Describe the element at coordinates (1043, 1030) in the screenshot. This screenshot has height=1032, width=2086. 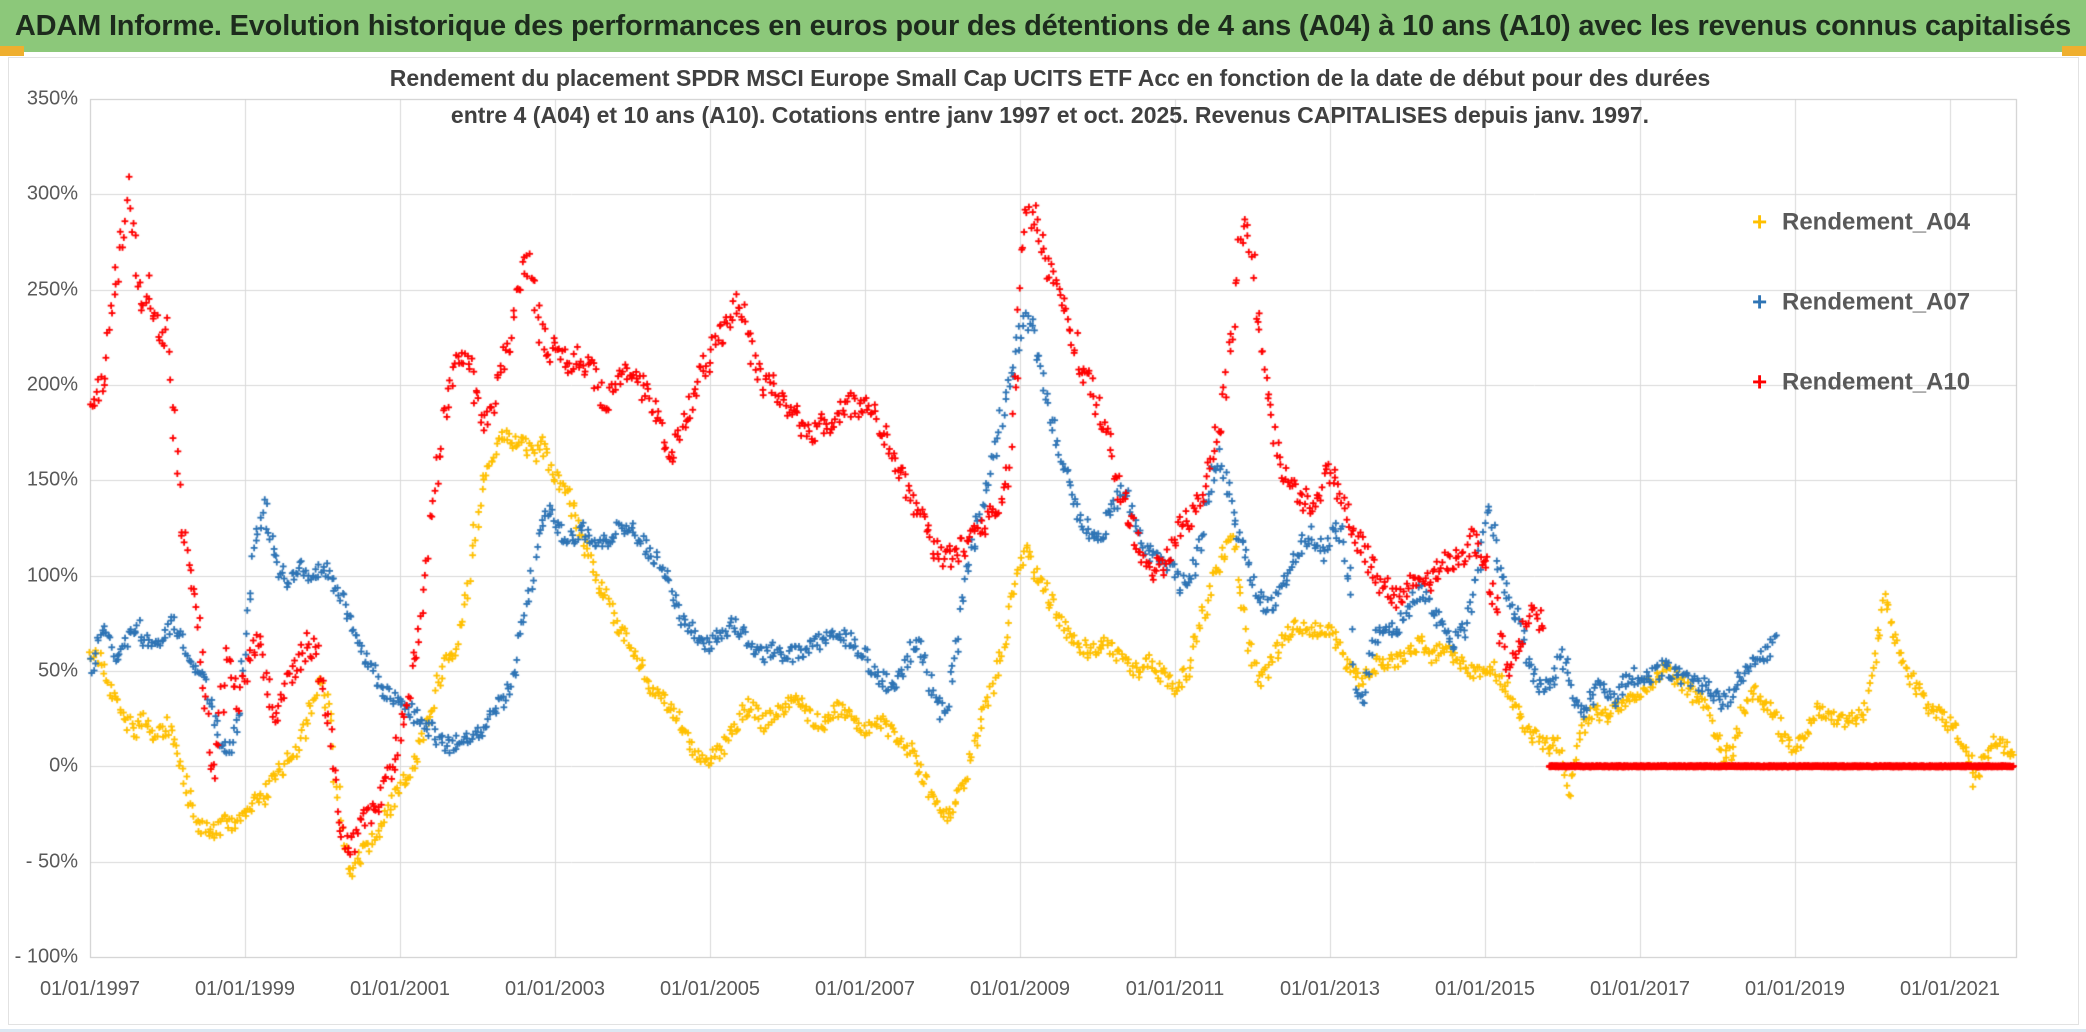
I see `bottom-edge-strip` at that location.